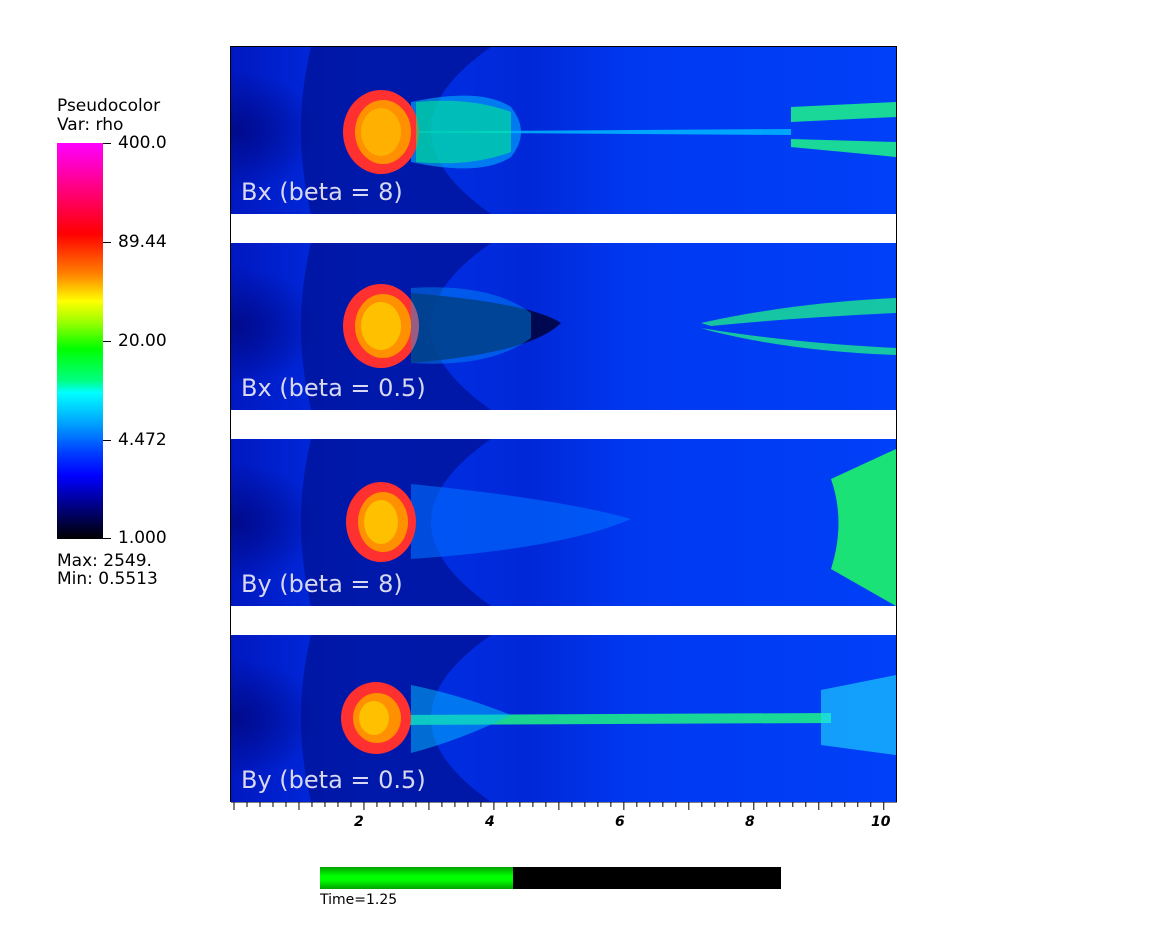  What do you see at coordinates (142, 440) in the screenshot?
I see `legend-label-3: 4.472` at bounding box center [142, 440].